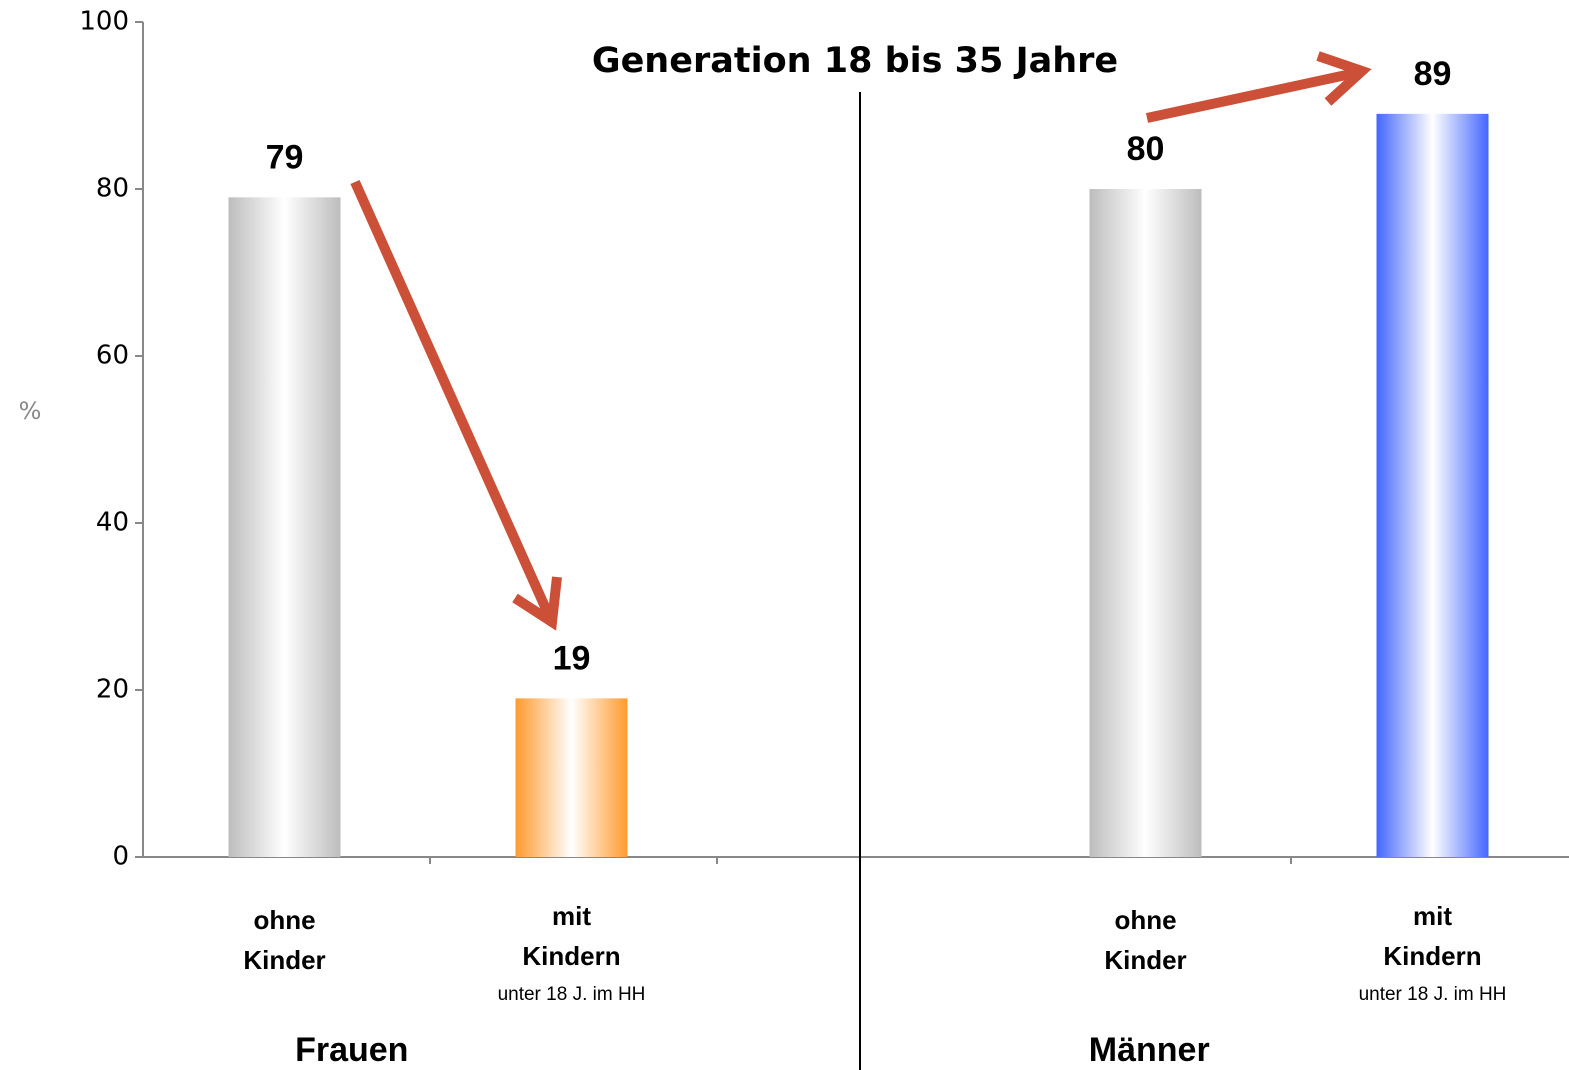 The height and width of the screenshot is (1070, 1569). What do you see at coordinates (112, 690) in the screenshot?
I see `y-tick-label: 20` at bounding box center [112, 690].